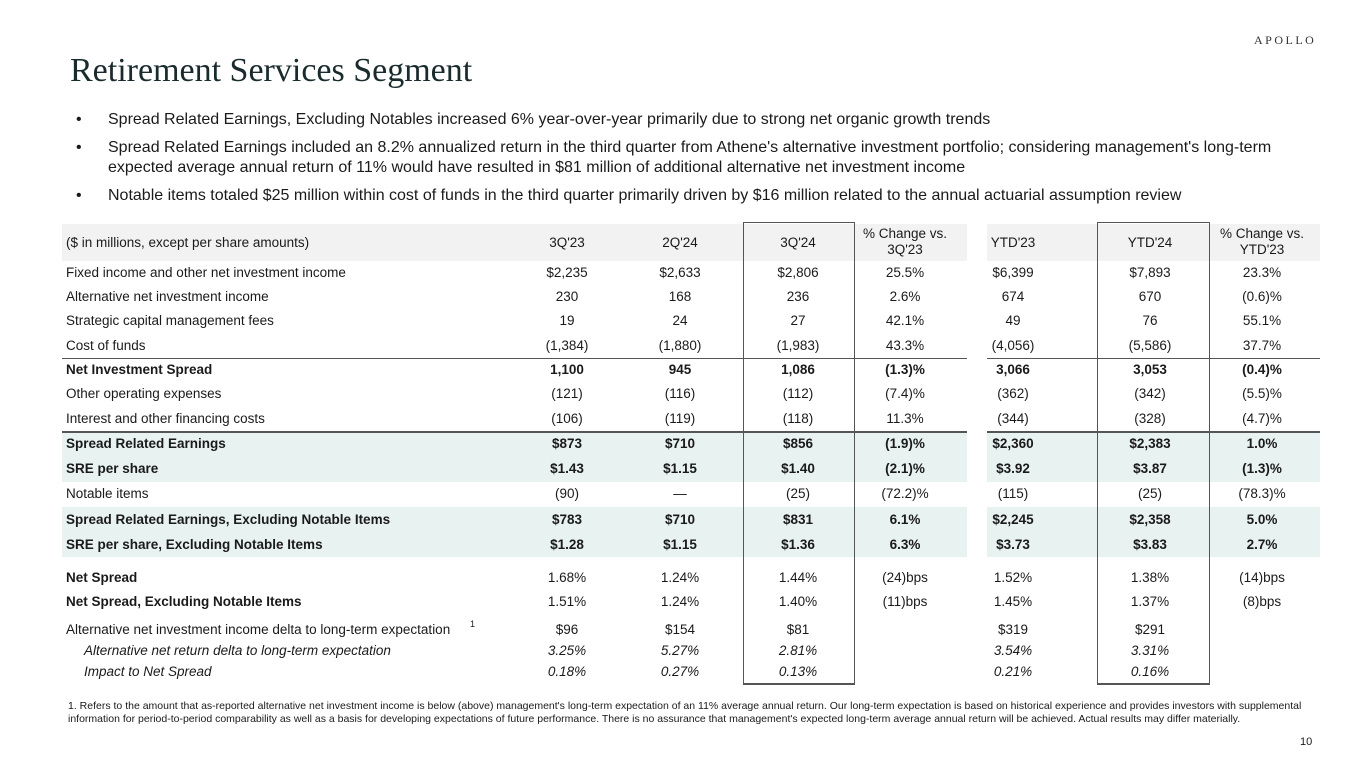 The image size is (1365, 768). I want to click on table-cell: 168, so click(680, 296).